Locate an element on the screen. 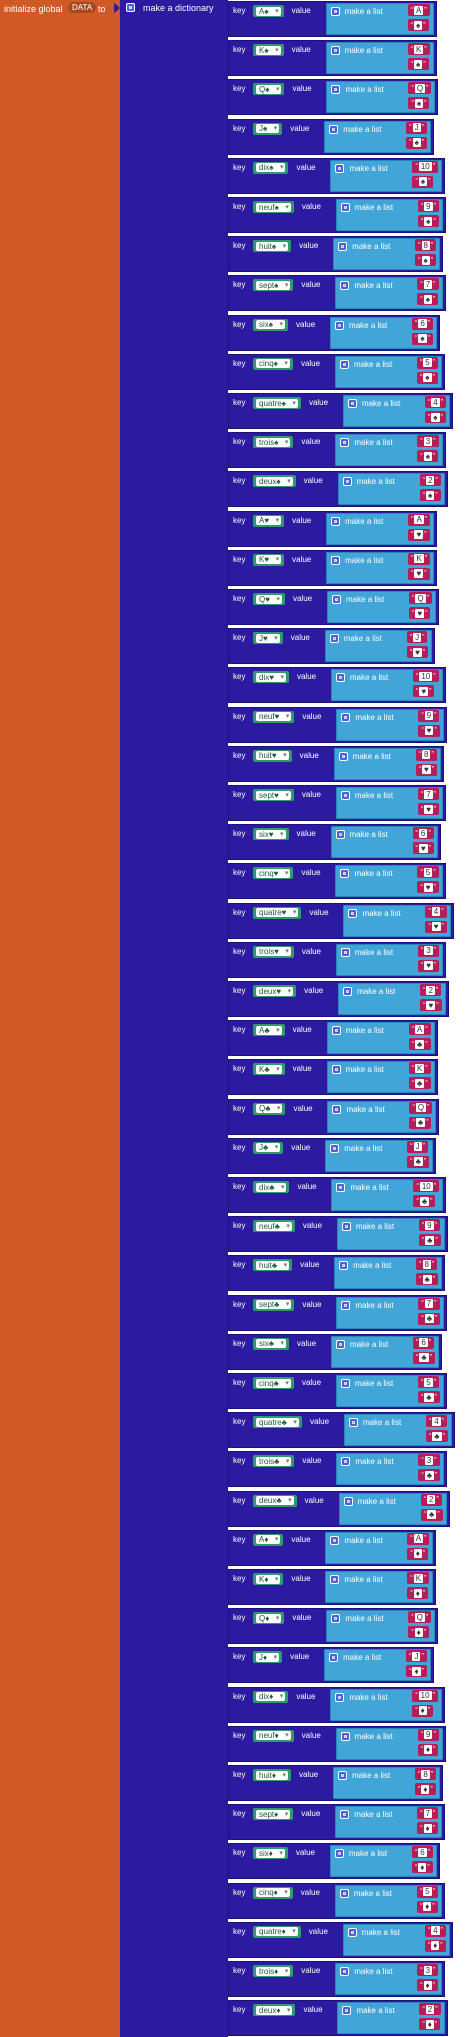  rank-text-field: 10 is located at coordinates (425, 167).